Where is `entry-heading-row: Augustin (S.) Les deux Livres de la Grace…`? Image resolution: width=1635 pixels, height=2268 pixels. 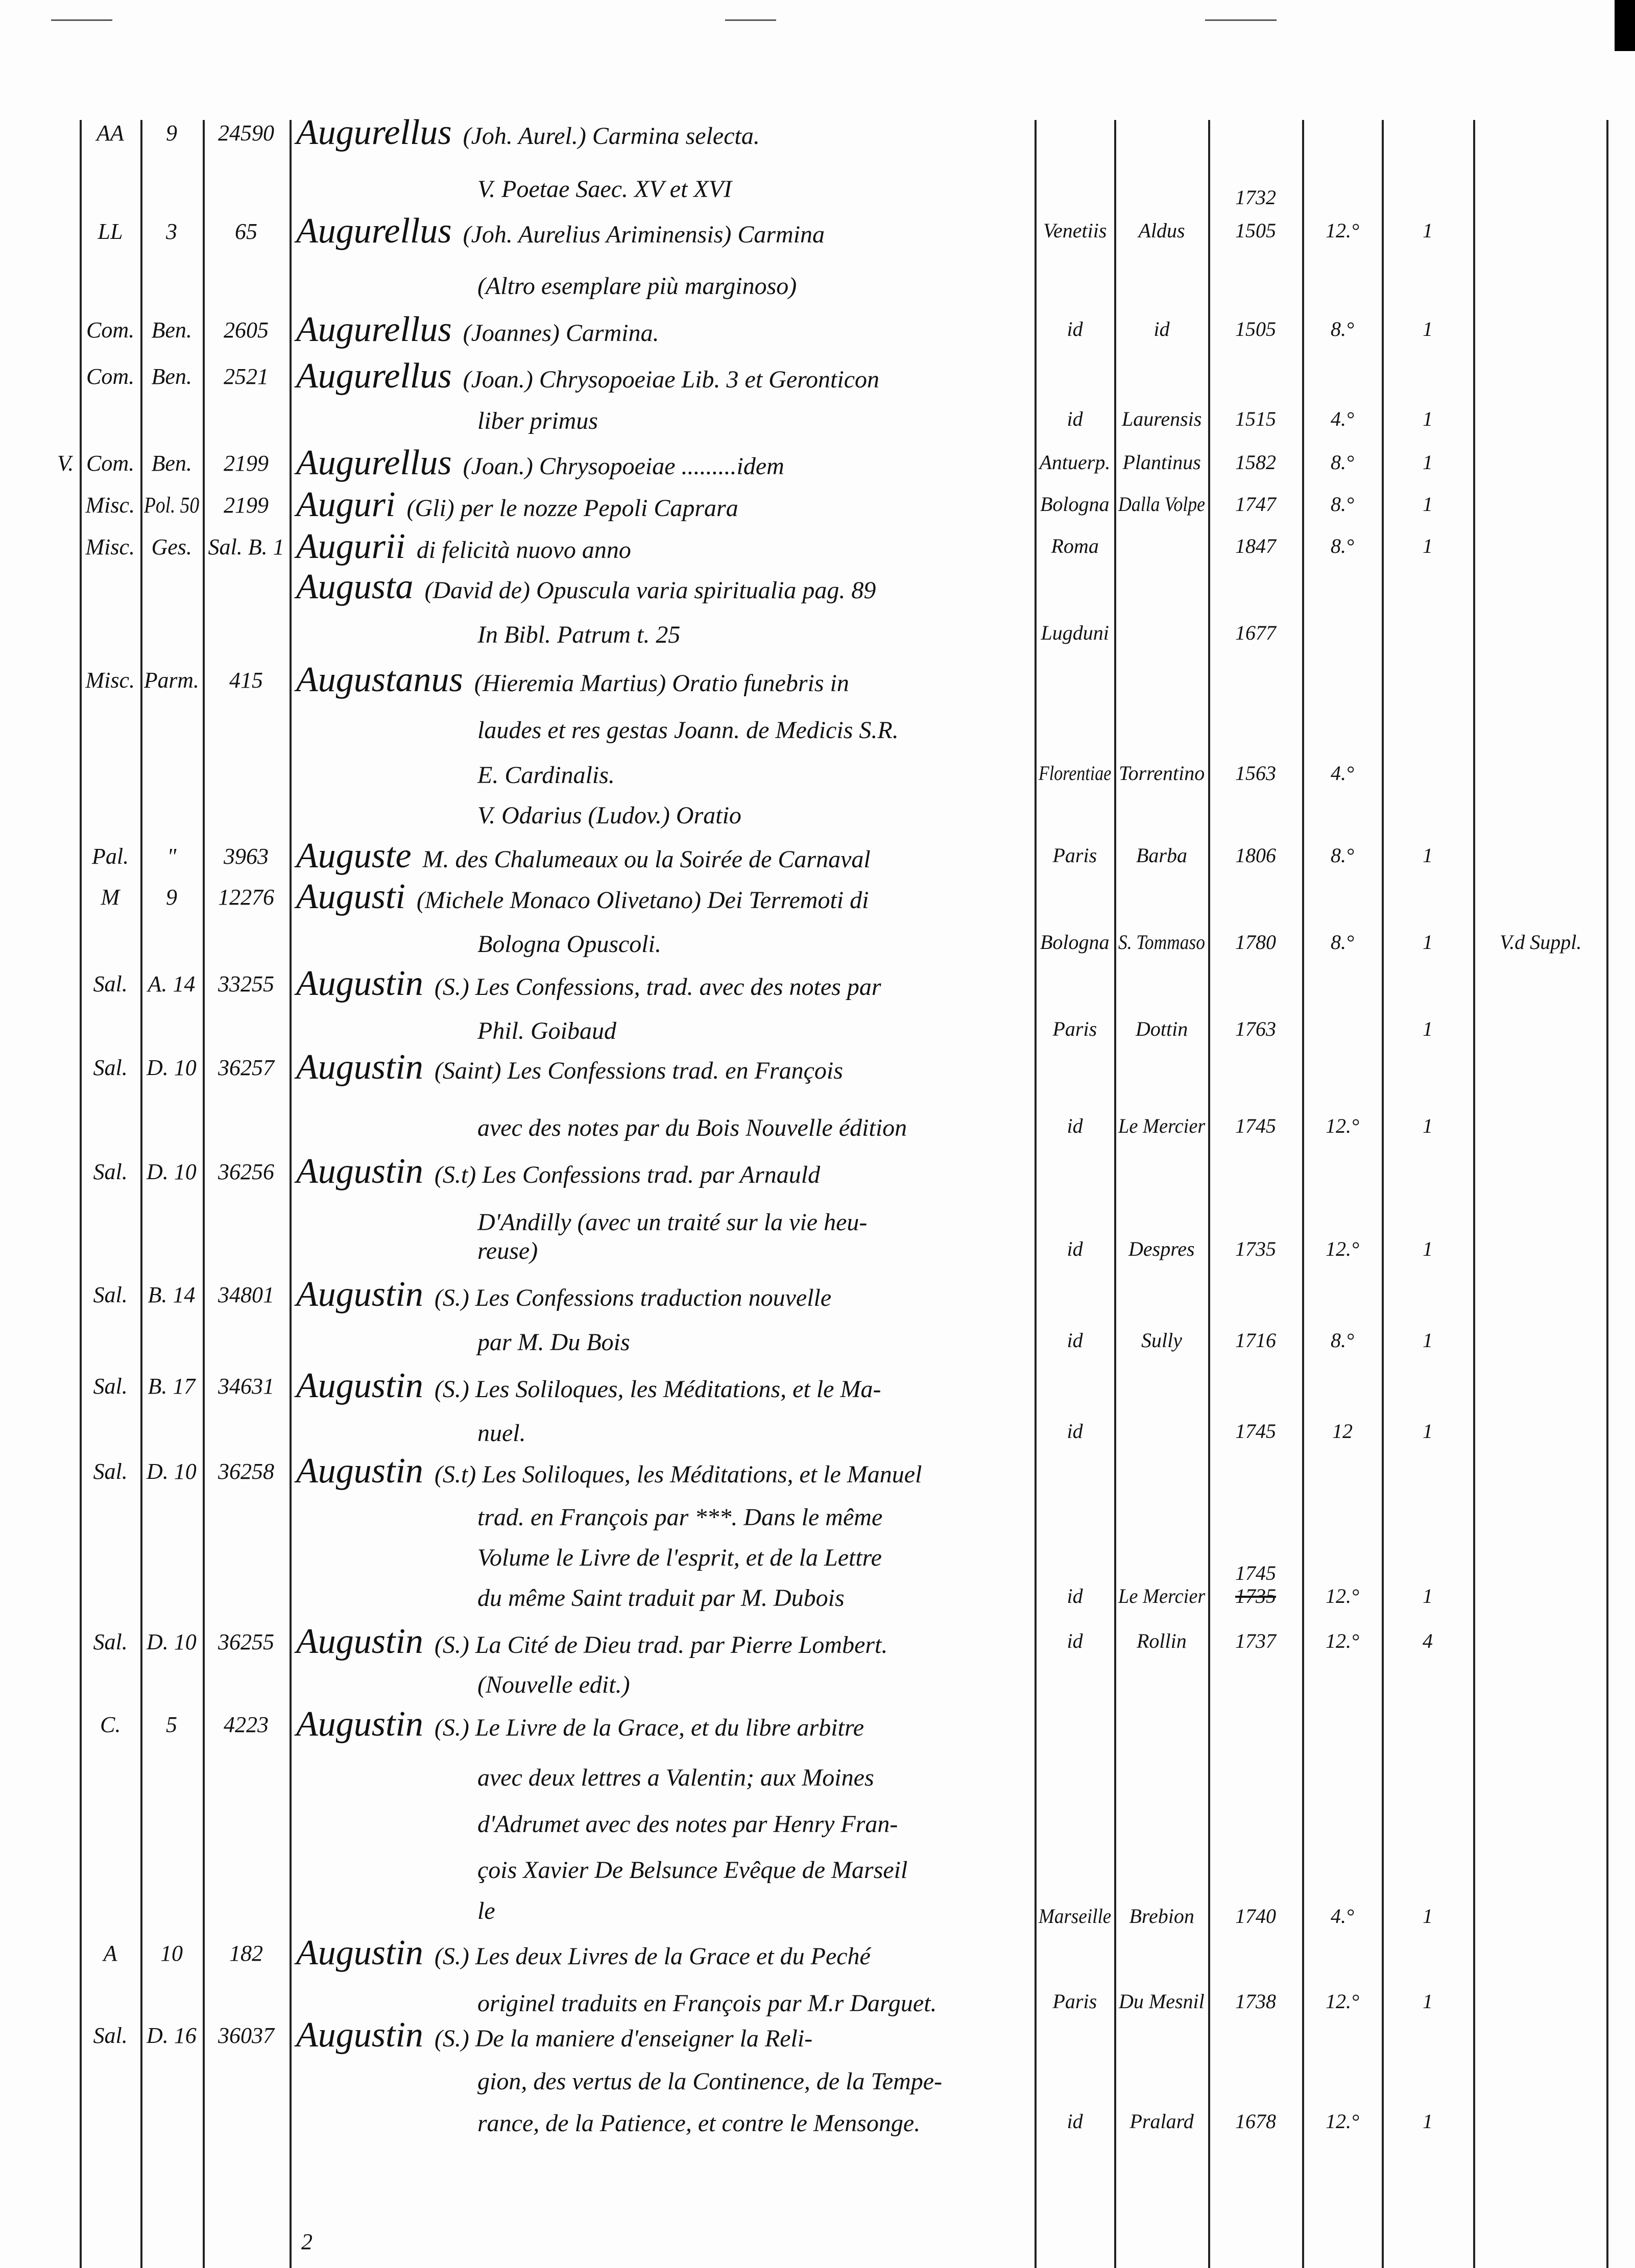
entry-heading-row: Augustin (S.) Les deux Livres de la Grace… is located at coordinates (583, 1953).